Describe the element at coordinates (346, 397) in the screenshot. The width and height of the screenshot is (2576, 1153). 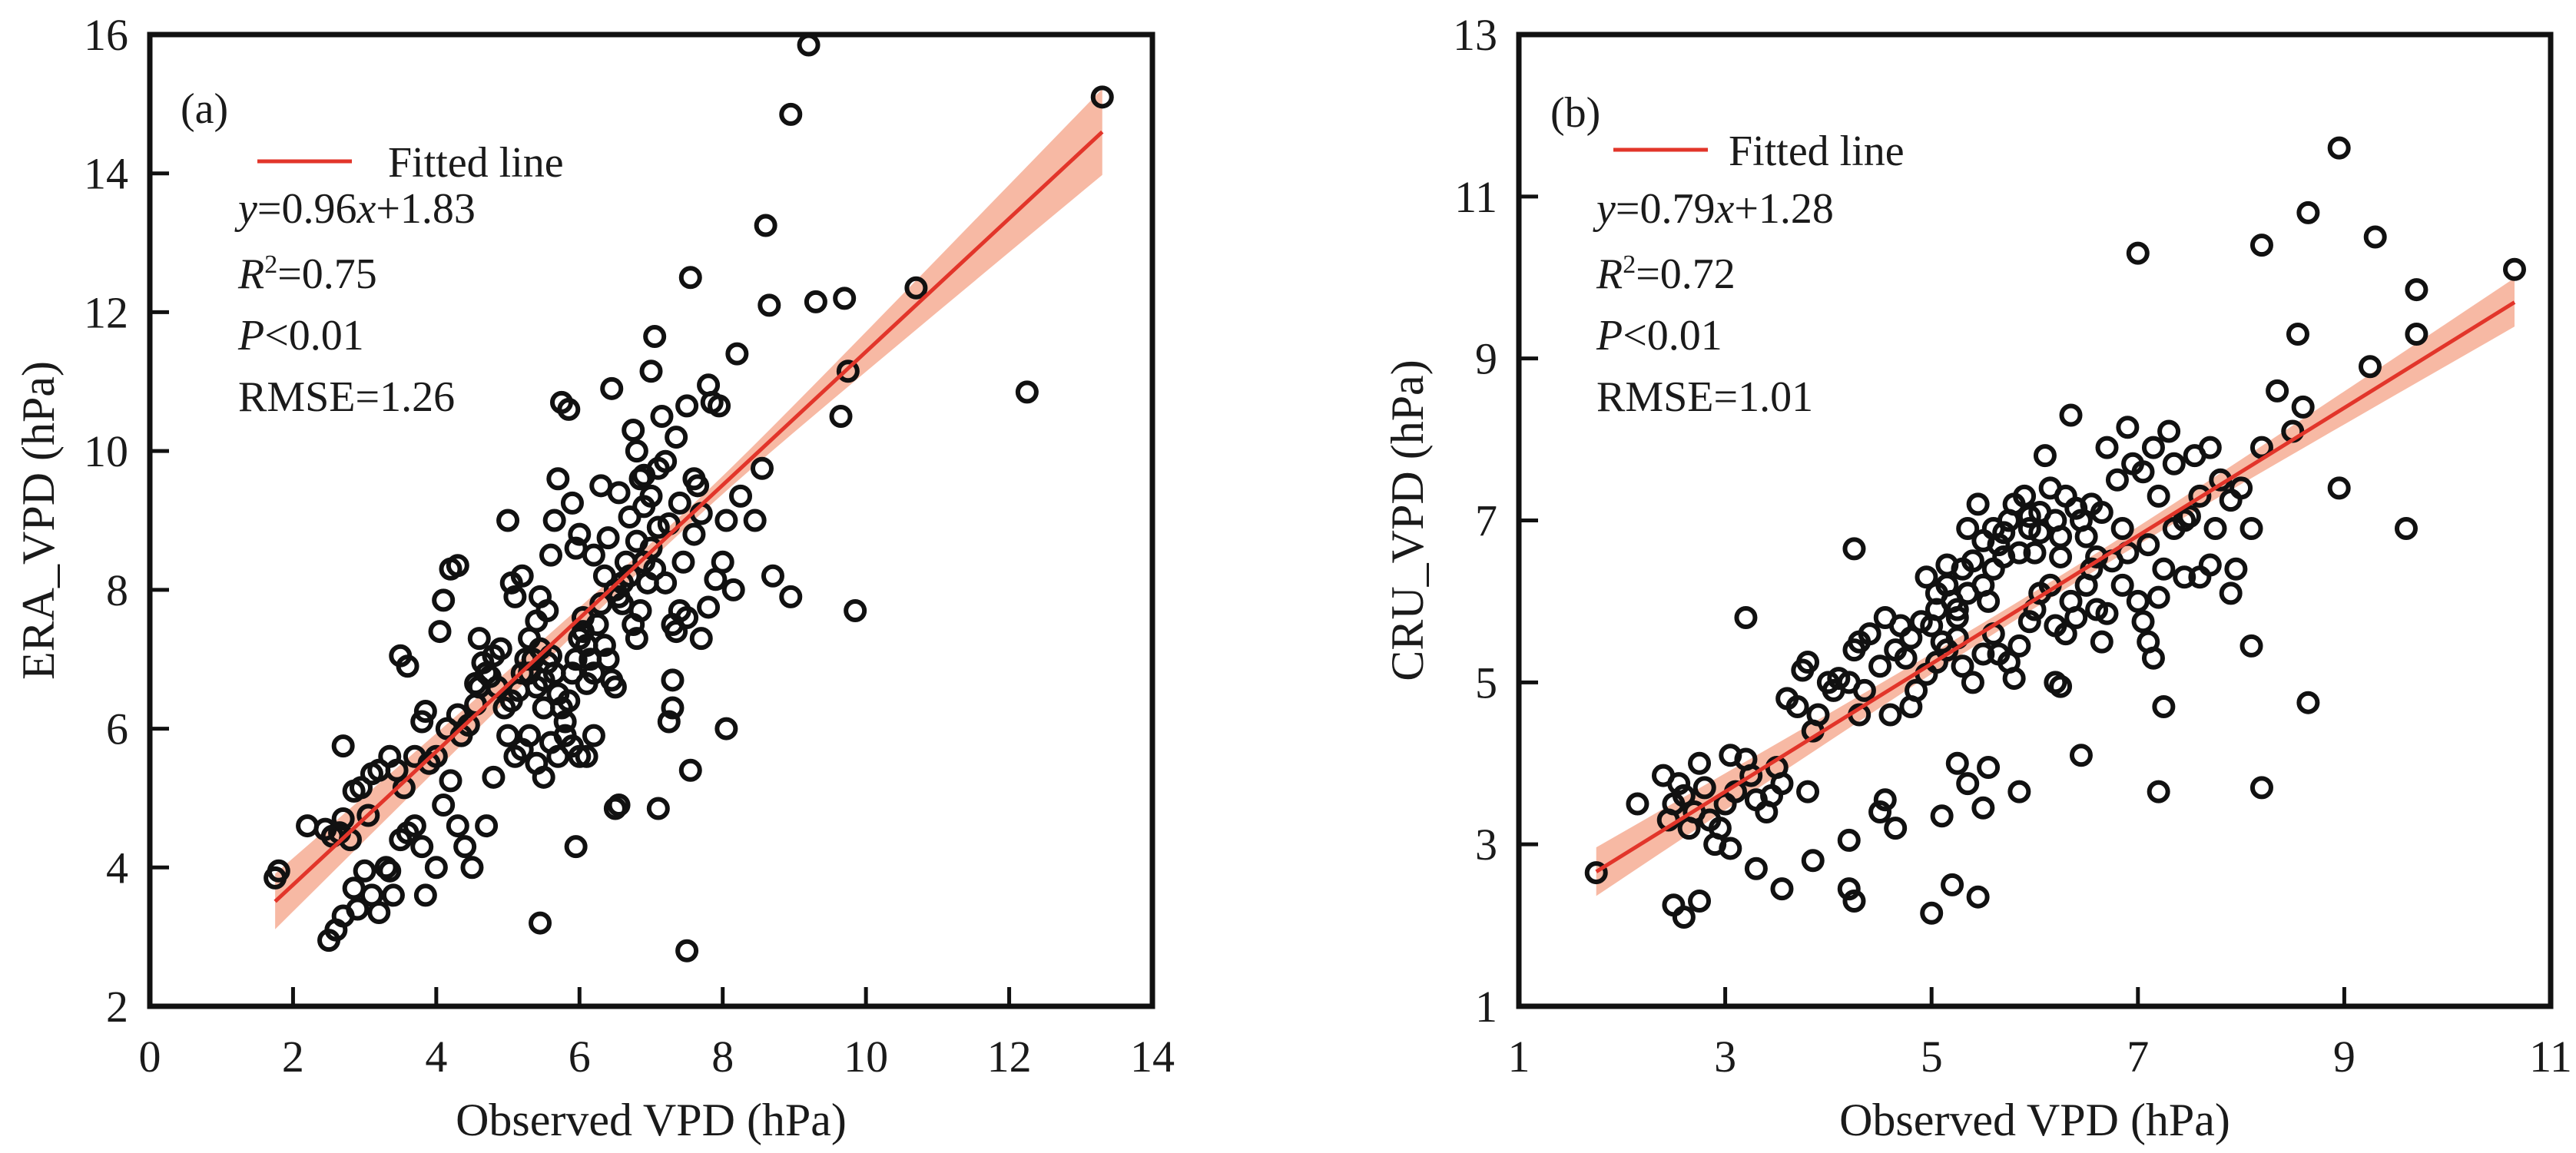
I see `rmse-a: RMSE=1.26` at that location.